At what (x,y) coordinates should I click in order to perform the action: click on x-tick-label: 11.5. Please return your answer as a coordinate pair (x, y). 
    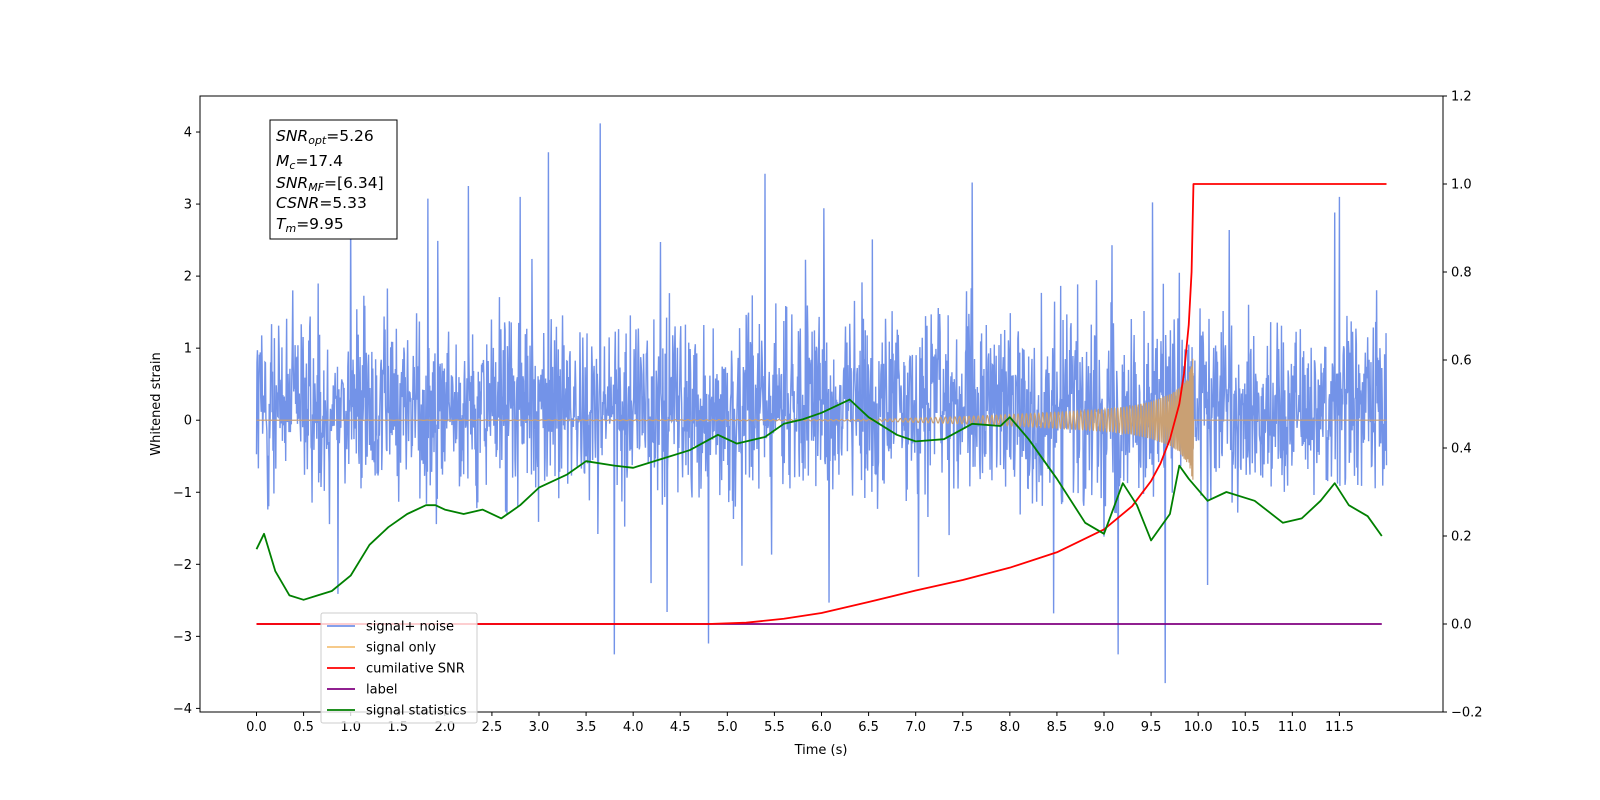
    Looking at the image, I should click on (1339, 727).